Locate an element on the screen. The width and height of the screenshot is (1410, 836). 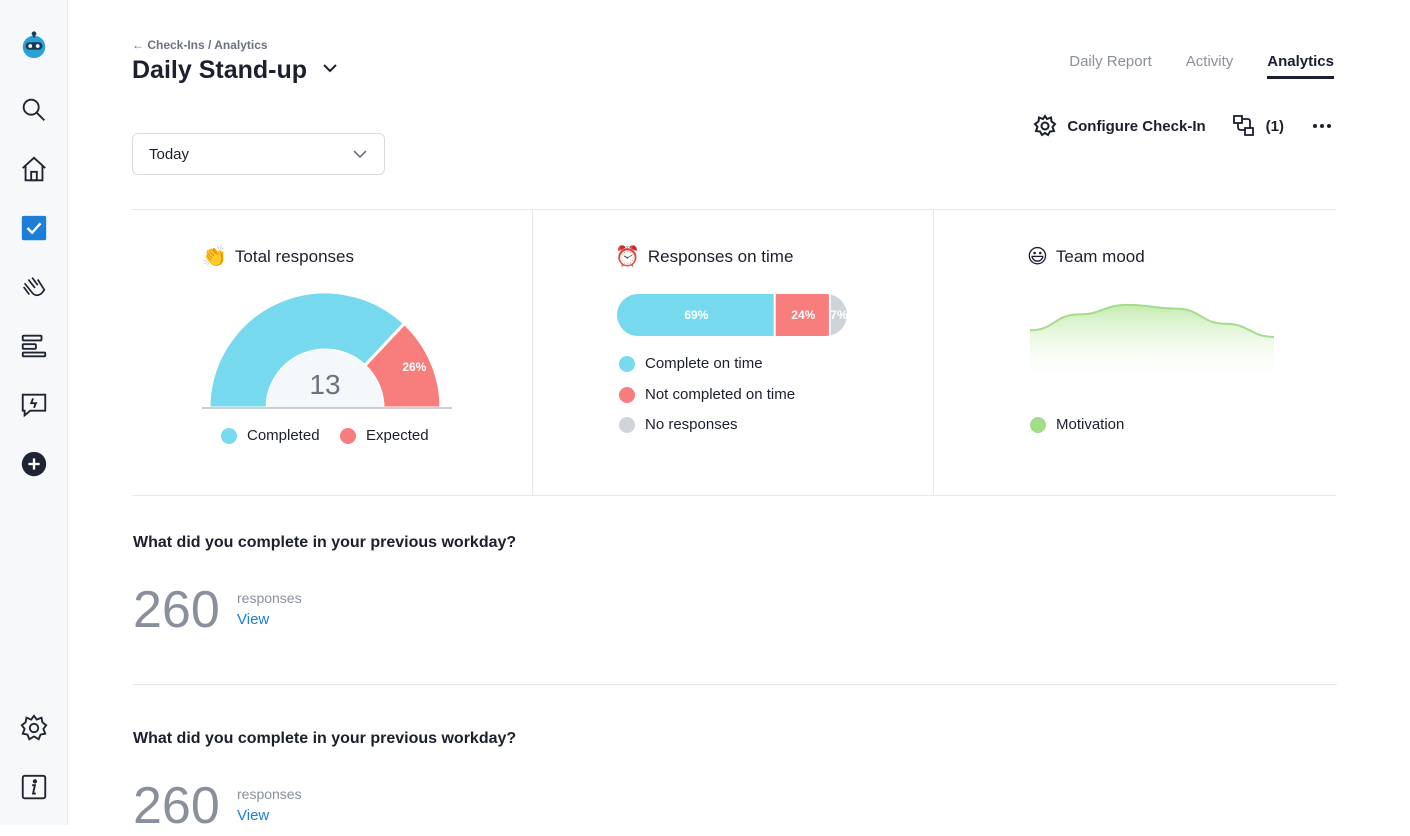
section-divider is located at coordinates (735, 684).